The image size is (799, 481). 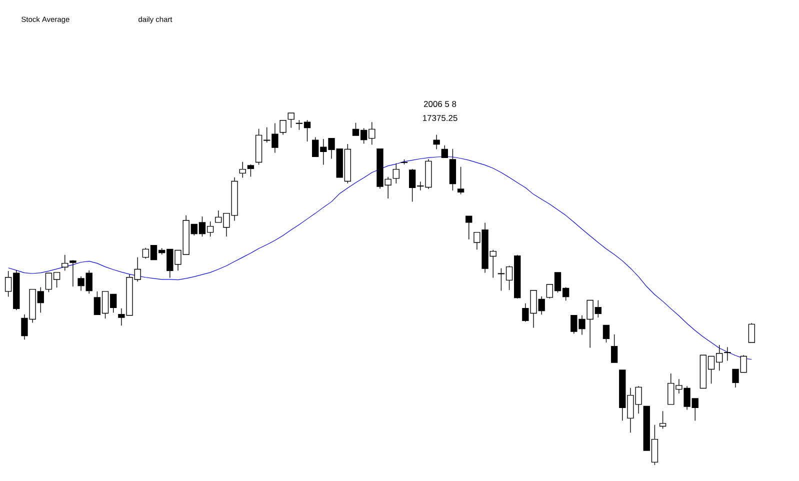 I want to click on text: 2006 5 8, so click(x=440, y=104).